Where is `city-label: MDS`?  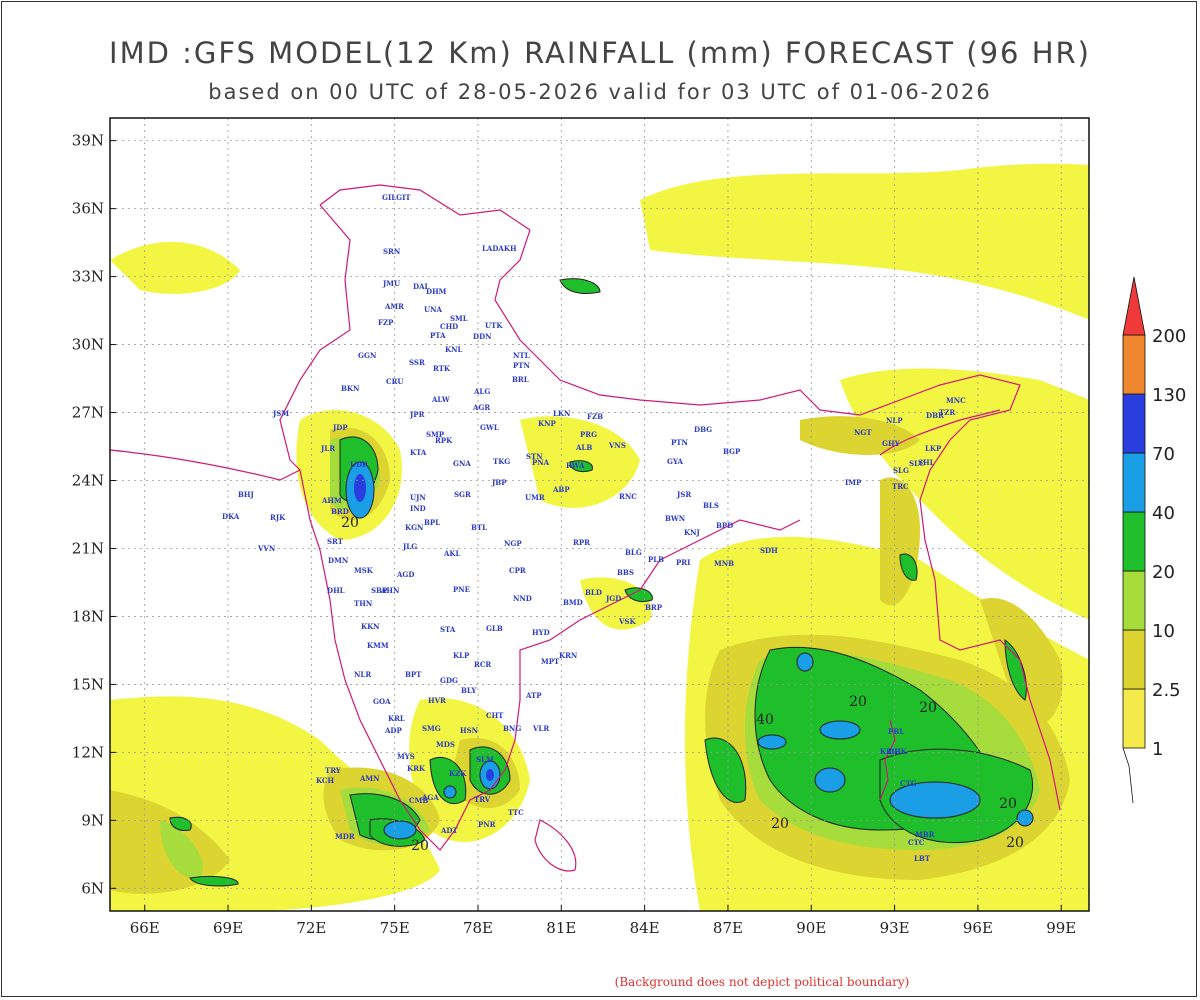 city-label: MDS is located at coordinates (445, 744).